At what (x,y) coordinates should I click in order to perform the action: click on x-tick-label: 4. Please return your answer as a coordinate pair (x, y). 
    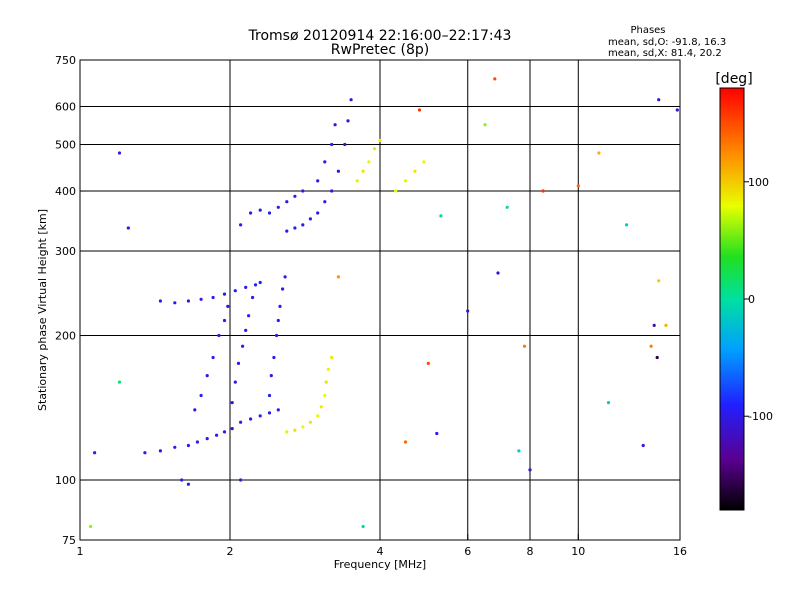
    Looking at the image, I should click on (380, 551).